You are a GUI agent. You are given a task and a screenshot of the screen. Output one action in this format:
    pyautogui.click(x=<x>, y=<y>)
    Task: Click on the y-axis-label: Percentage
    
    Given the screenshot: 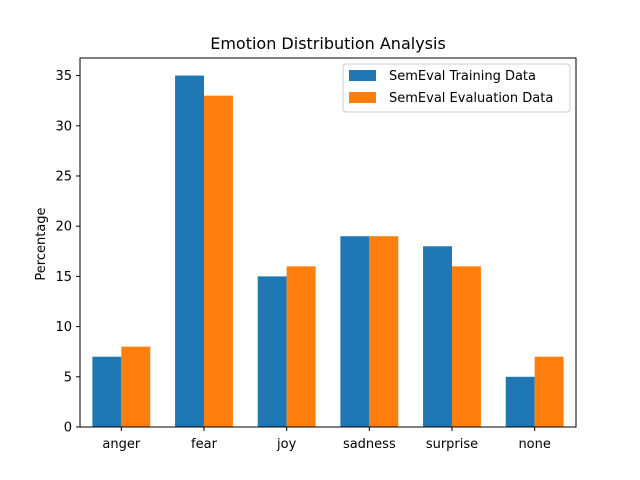 What is the action you would take?
    pyautogui.click(x=41, y=243)
    